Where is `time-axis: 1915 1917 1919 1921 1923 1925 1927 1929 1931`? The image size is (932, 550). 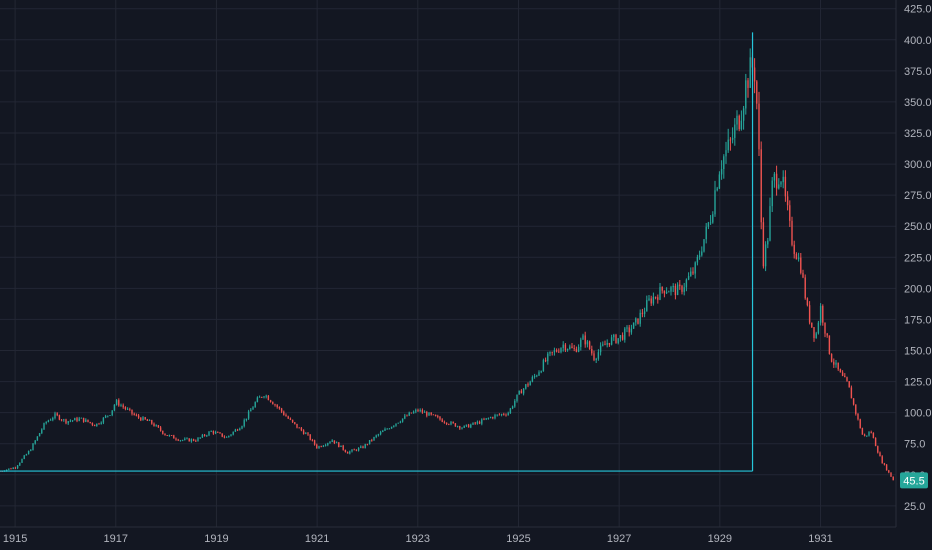
time-axis: 1915 1917 1919 1921 1923 1925 1927 1929 1931 is located at coordinates (418, 539).